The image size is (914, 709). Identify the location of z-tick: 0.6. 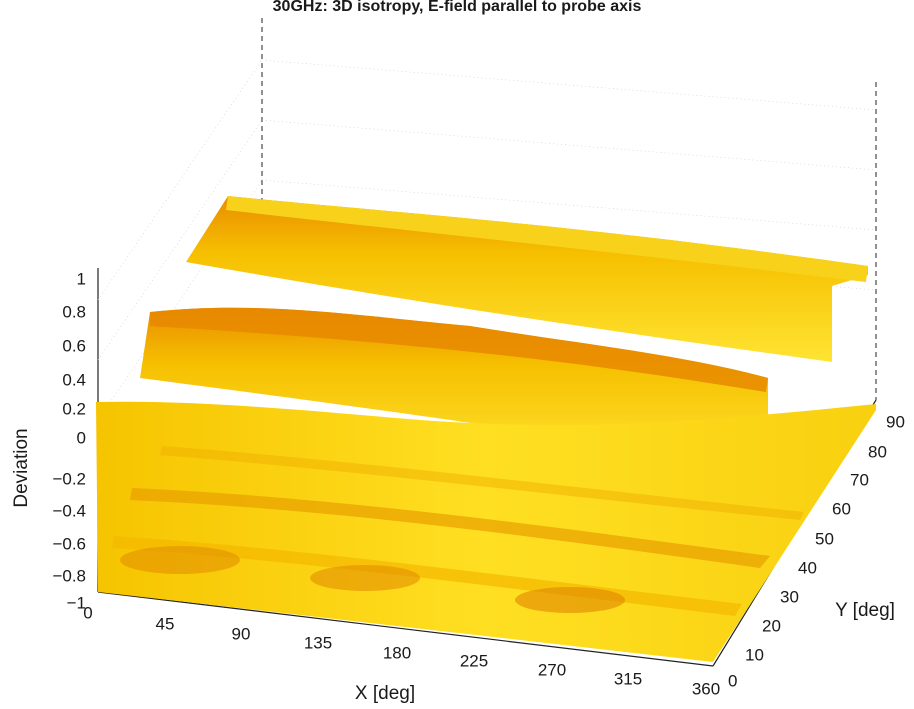
(74, 345).